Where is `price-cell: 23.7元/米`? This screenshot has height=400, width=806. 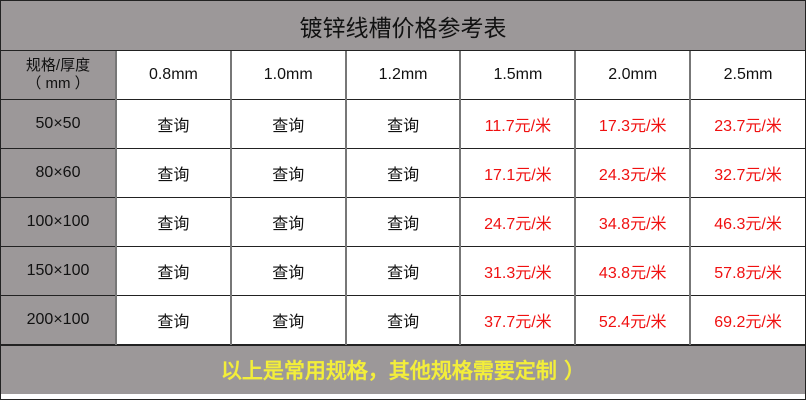
price-cell: 23.7元/米 is located at coordinates (747, 124).